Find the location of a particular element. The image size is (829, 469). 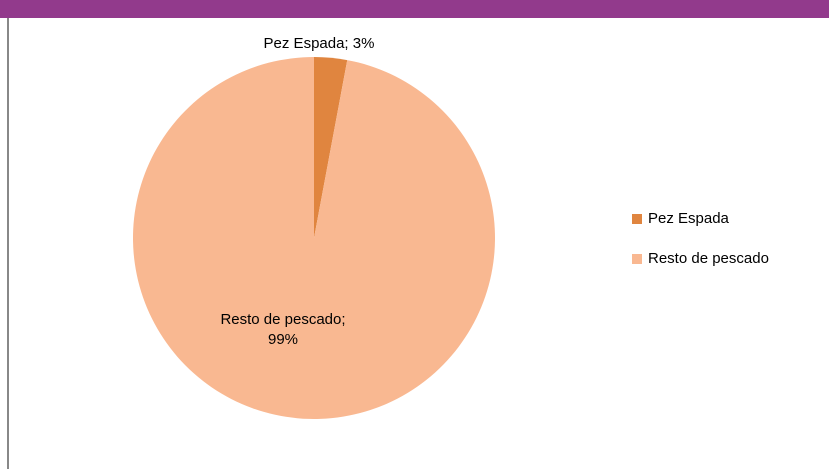

pie-slice is located at coordinates (331, 147).